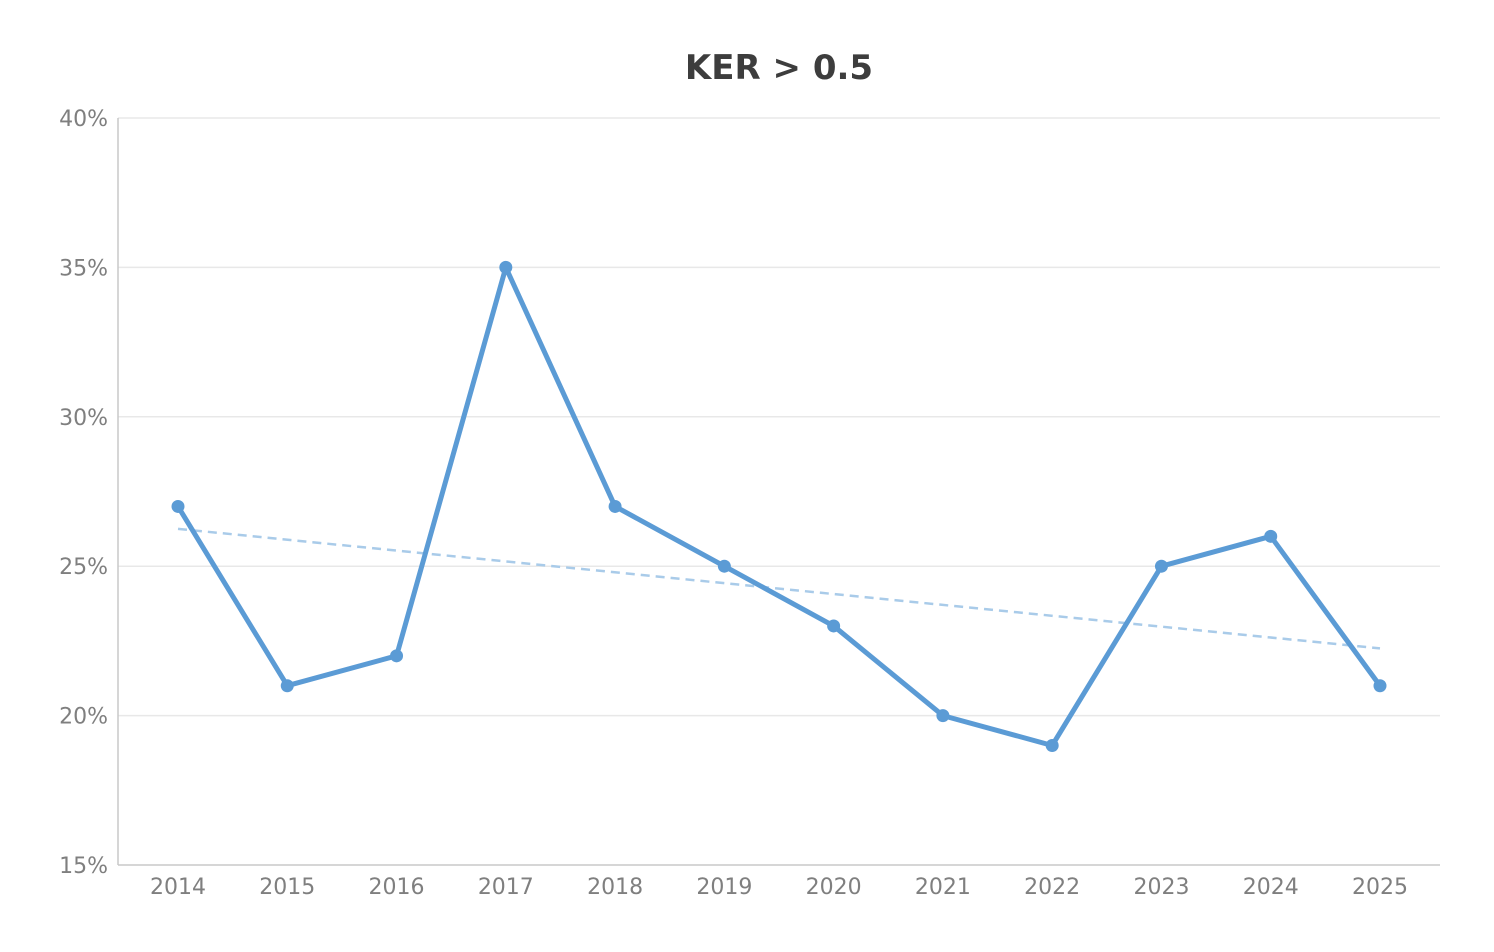  Describe the element at coordinates (1380, 887) in the screenshot. I see `x-tick-label: 2025` at that location.